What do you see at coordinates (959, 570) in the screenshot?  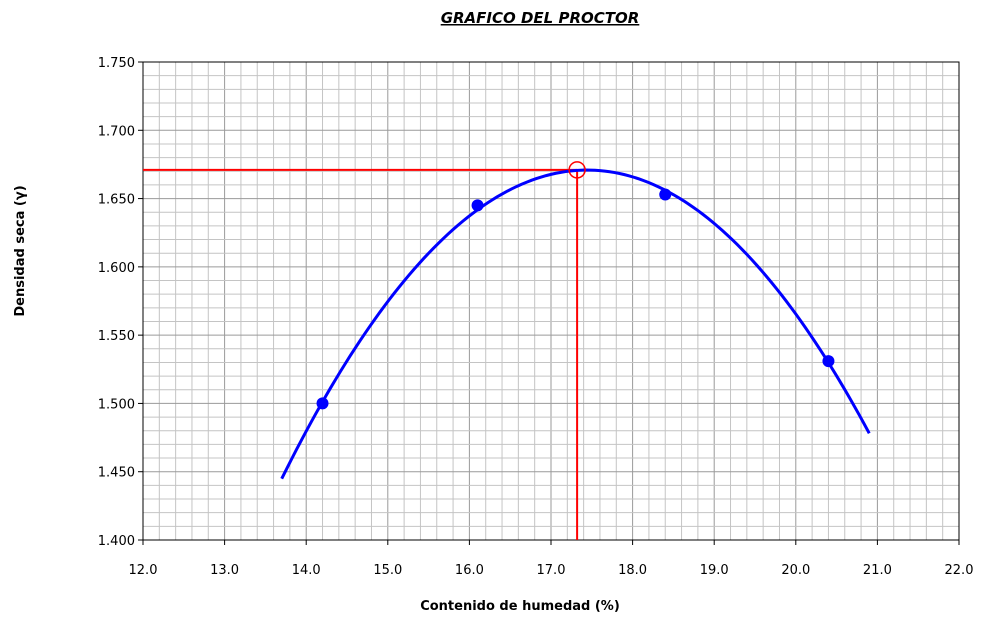 I see `x-tick-label: 22.0` at bounding box center [959, 570].